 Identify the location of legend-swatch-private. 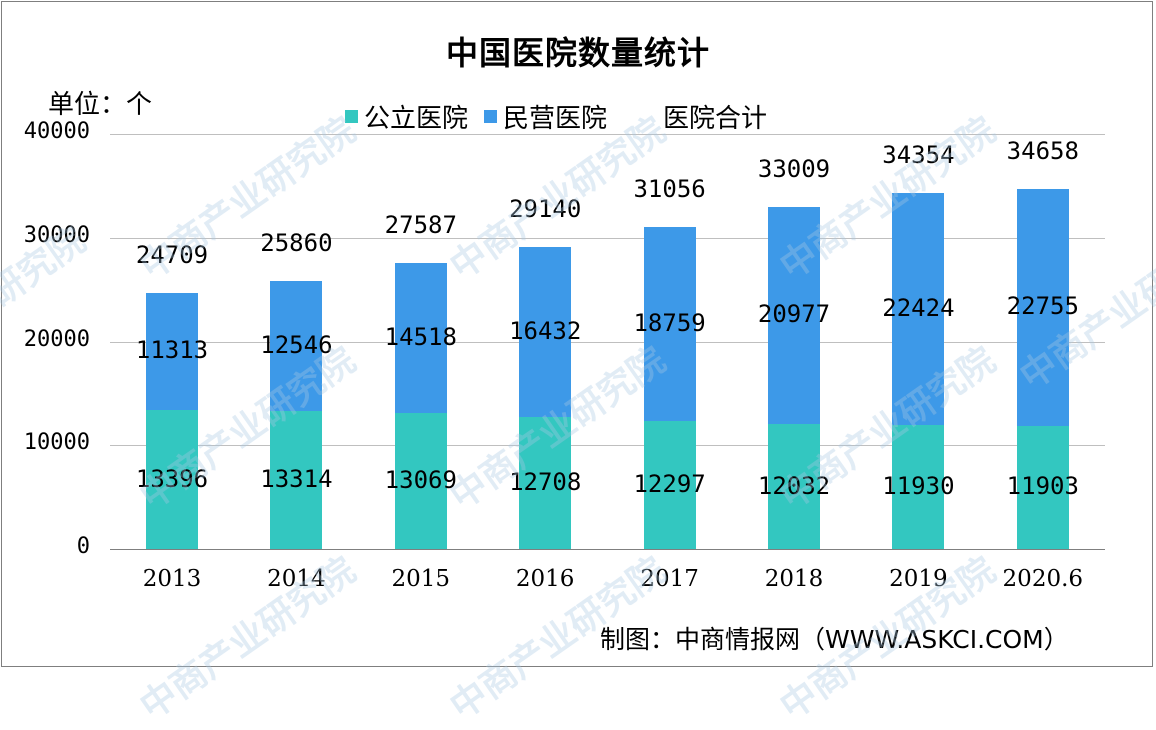
(491, 116).